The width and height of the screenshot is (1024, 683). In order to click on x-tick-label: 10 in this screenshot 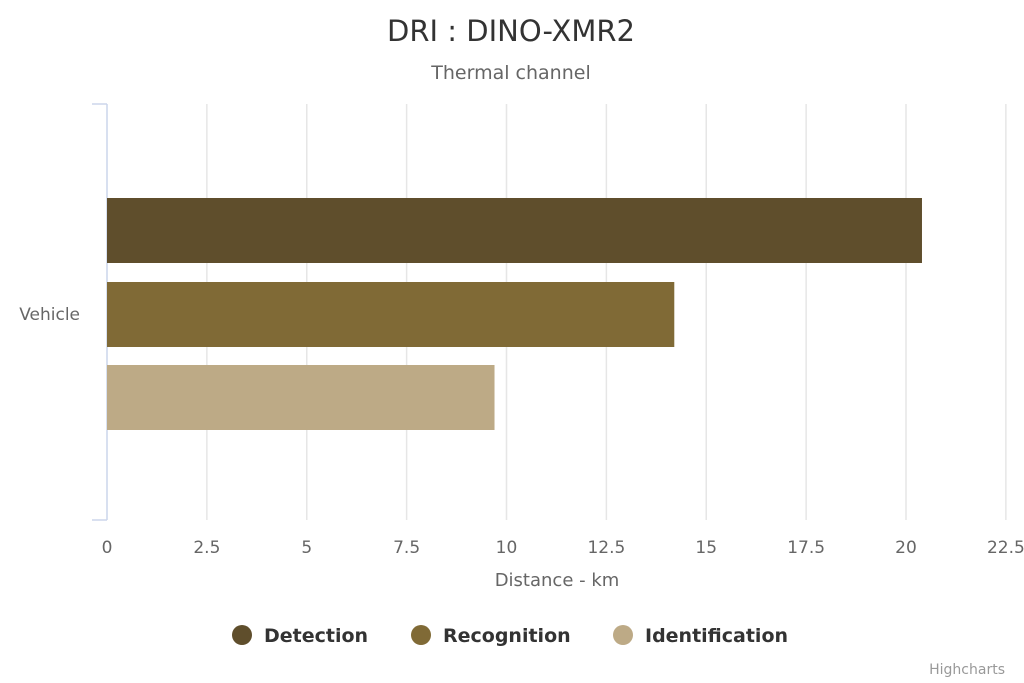, I will do `click(507, 548)`.